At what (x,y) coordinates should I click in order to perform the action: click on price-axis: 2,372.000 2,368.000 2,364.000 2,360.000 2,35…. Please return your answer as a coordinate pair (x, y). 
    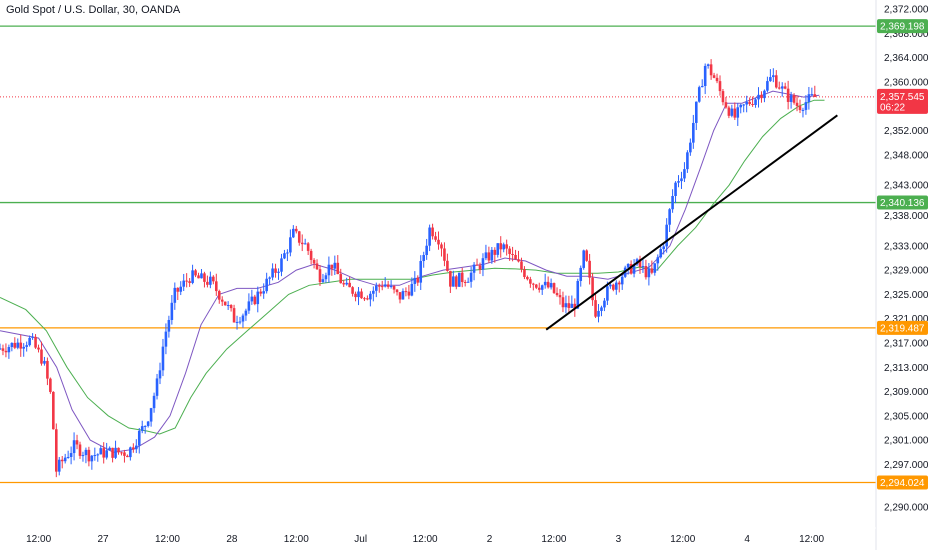
    Looking at the image, I should click on (903, 275).